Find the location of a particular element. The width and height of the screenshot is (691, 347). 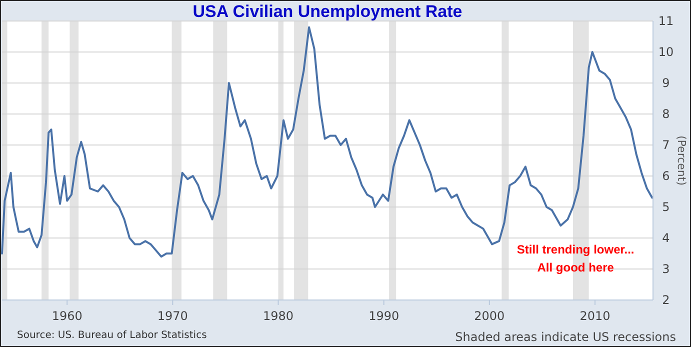

x-tick-label: 2010 is located at coordinates (595, 316).